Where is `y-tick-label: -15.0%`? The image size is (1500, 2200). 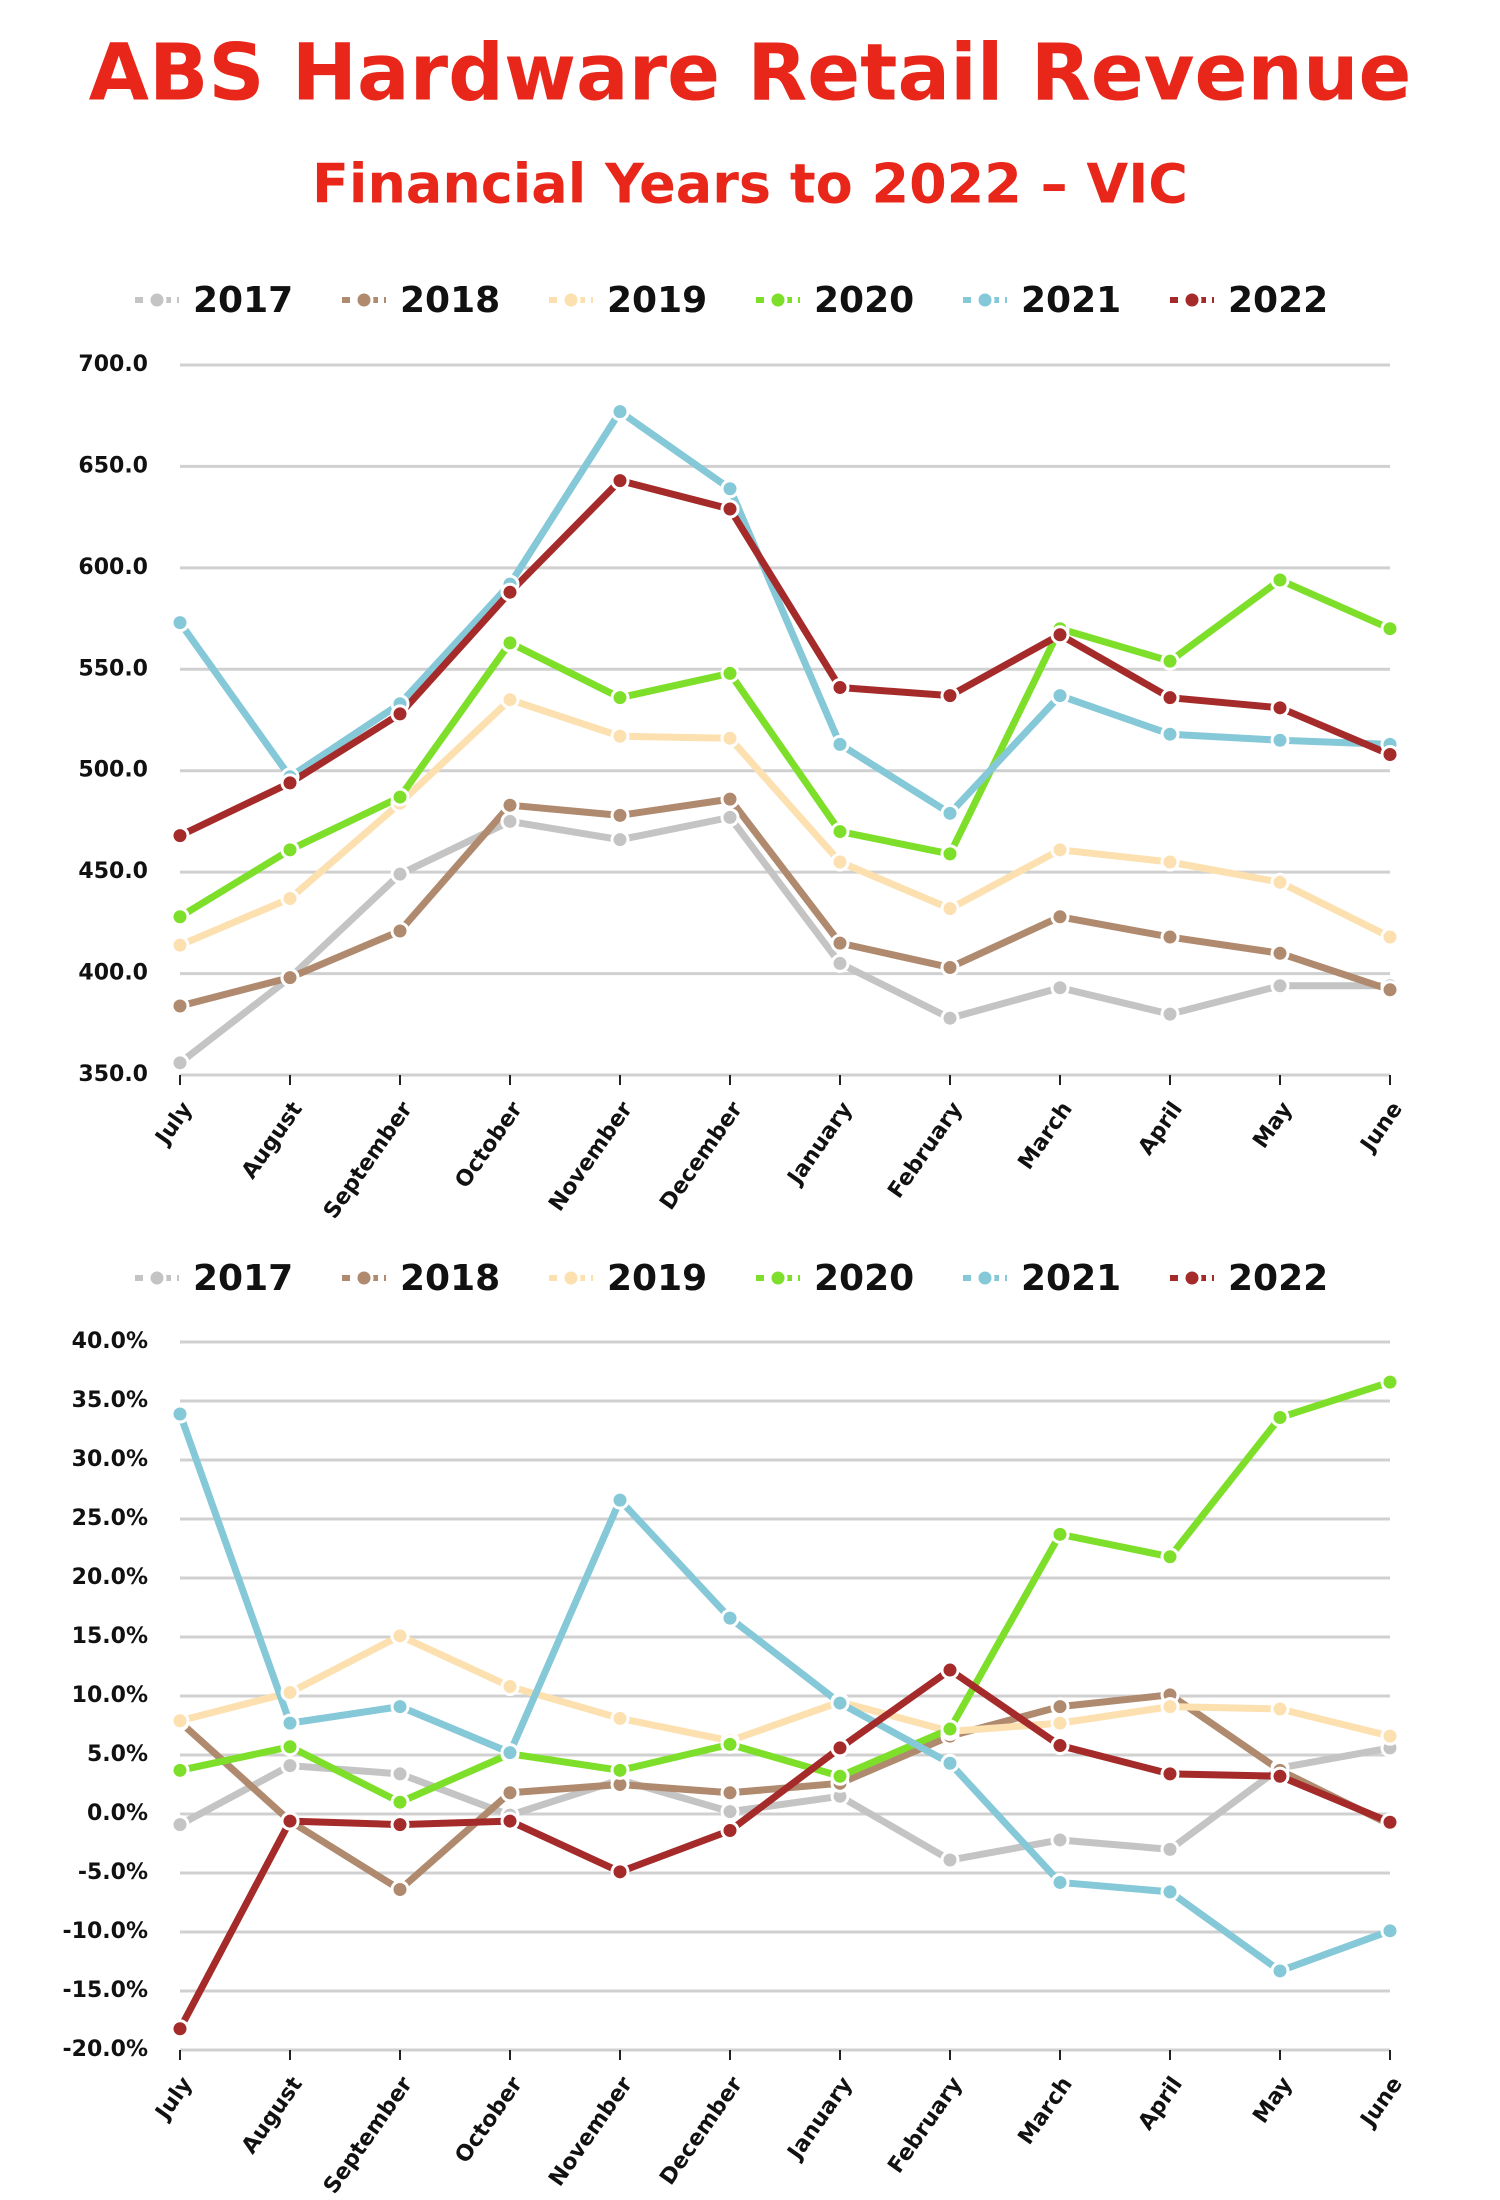 y-tick-label: -15.0% is located at coordinates (105, 1990).